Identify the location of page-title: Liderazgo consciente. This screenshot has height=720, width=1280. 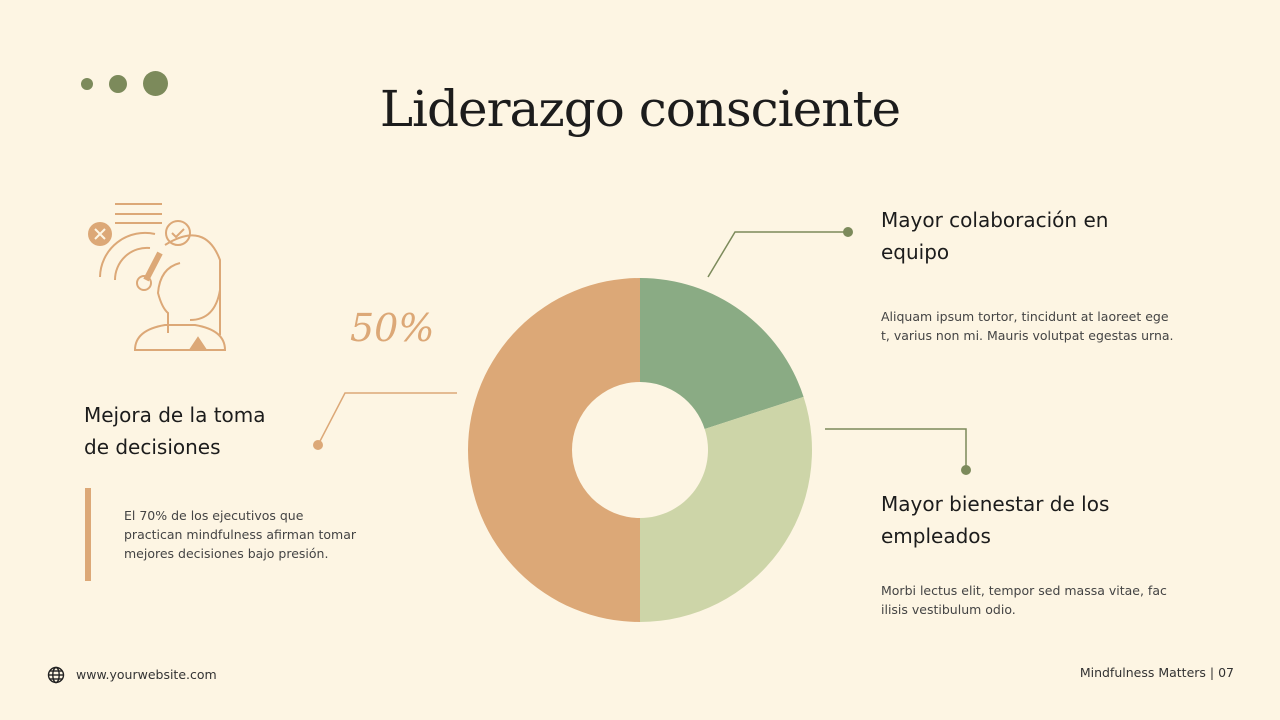
(640, 109).